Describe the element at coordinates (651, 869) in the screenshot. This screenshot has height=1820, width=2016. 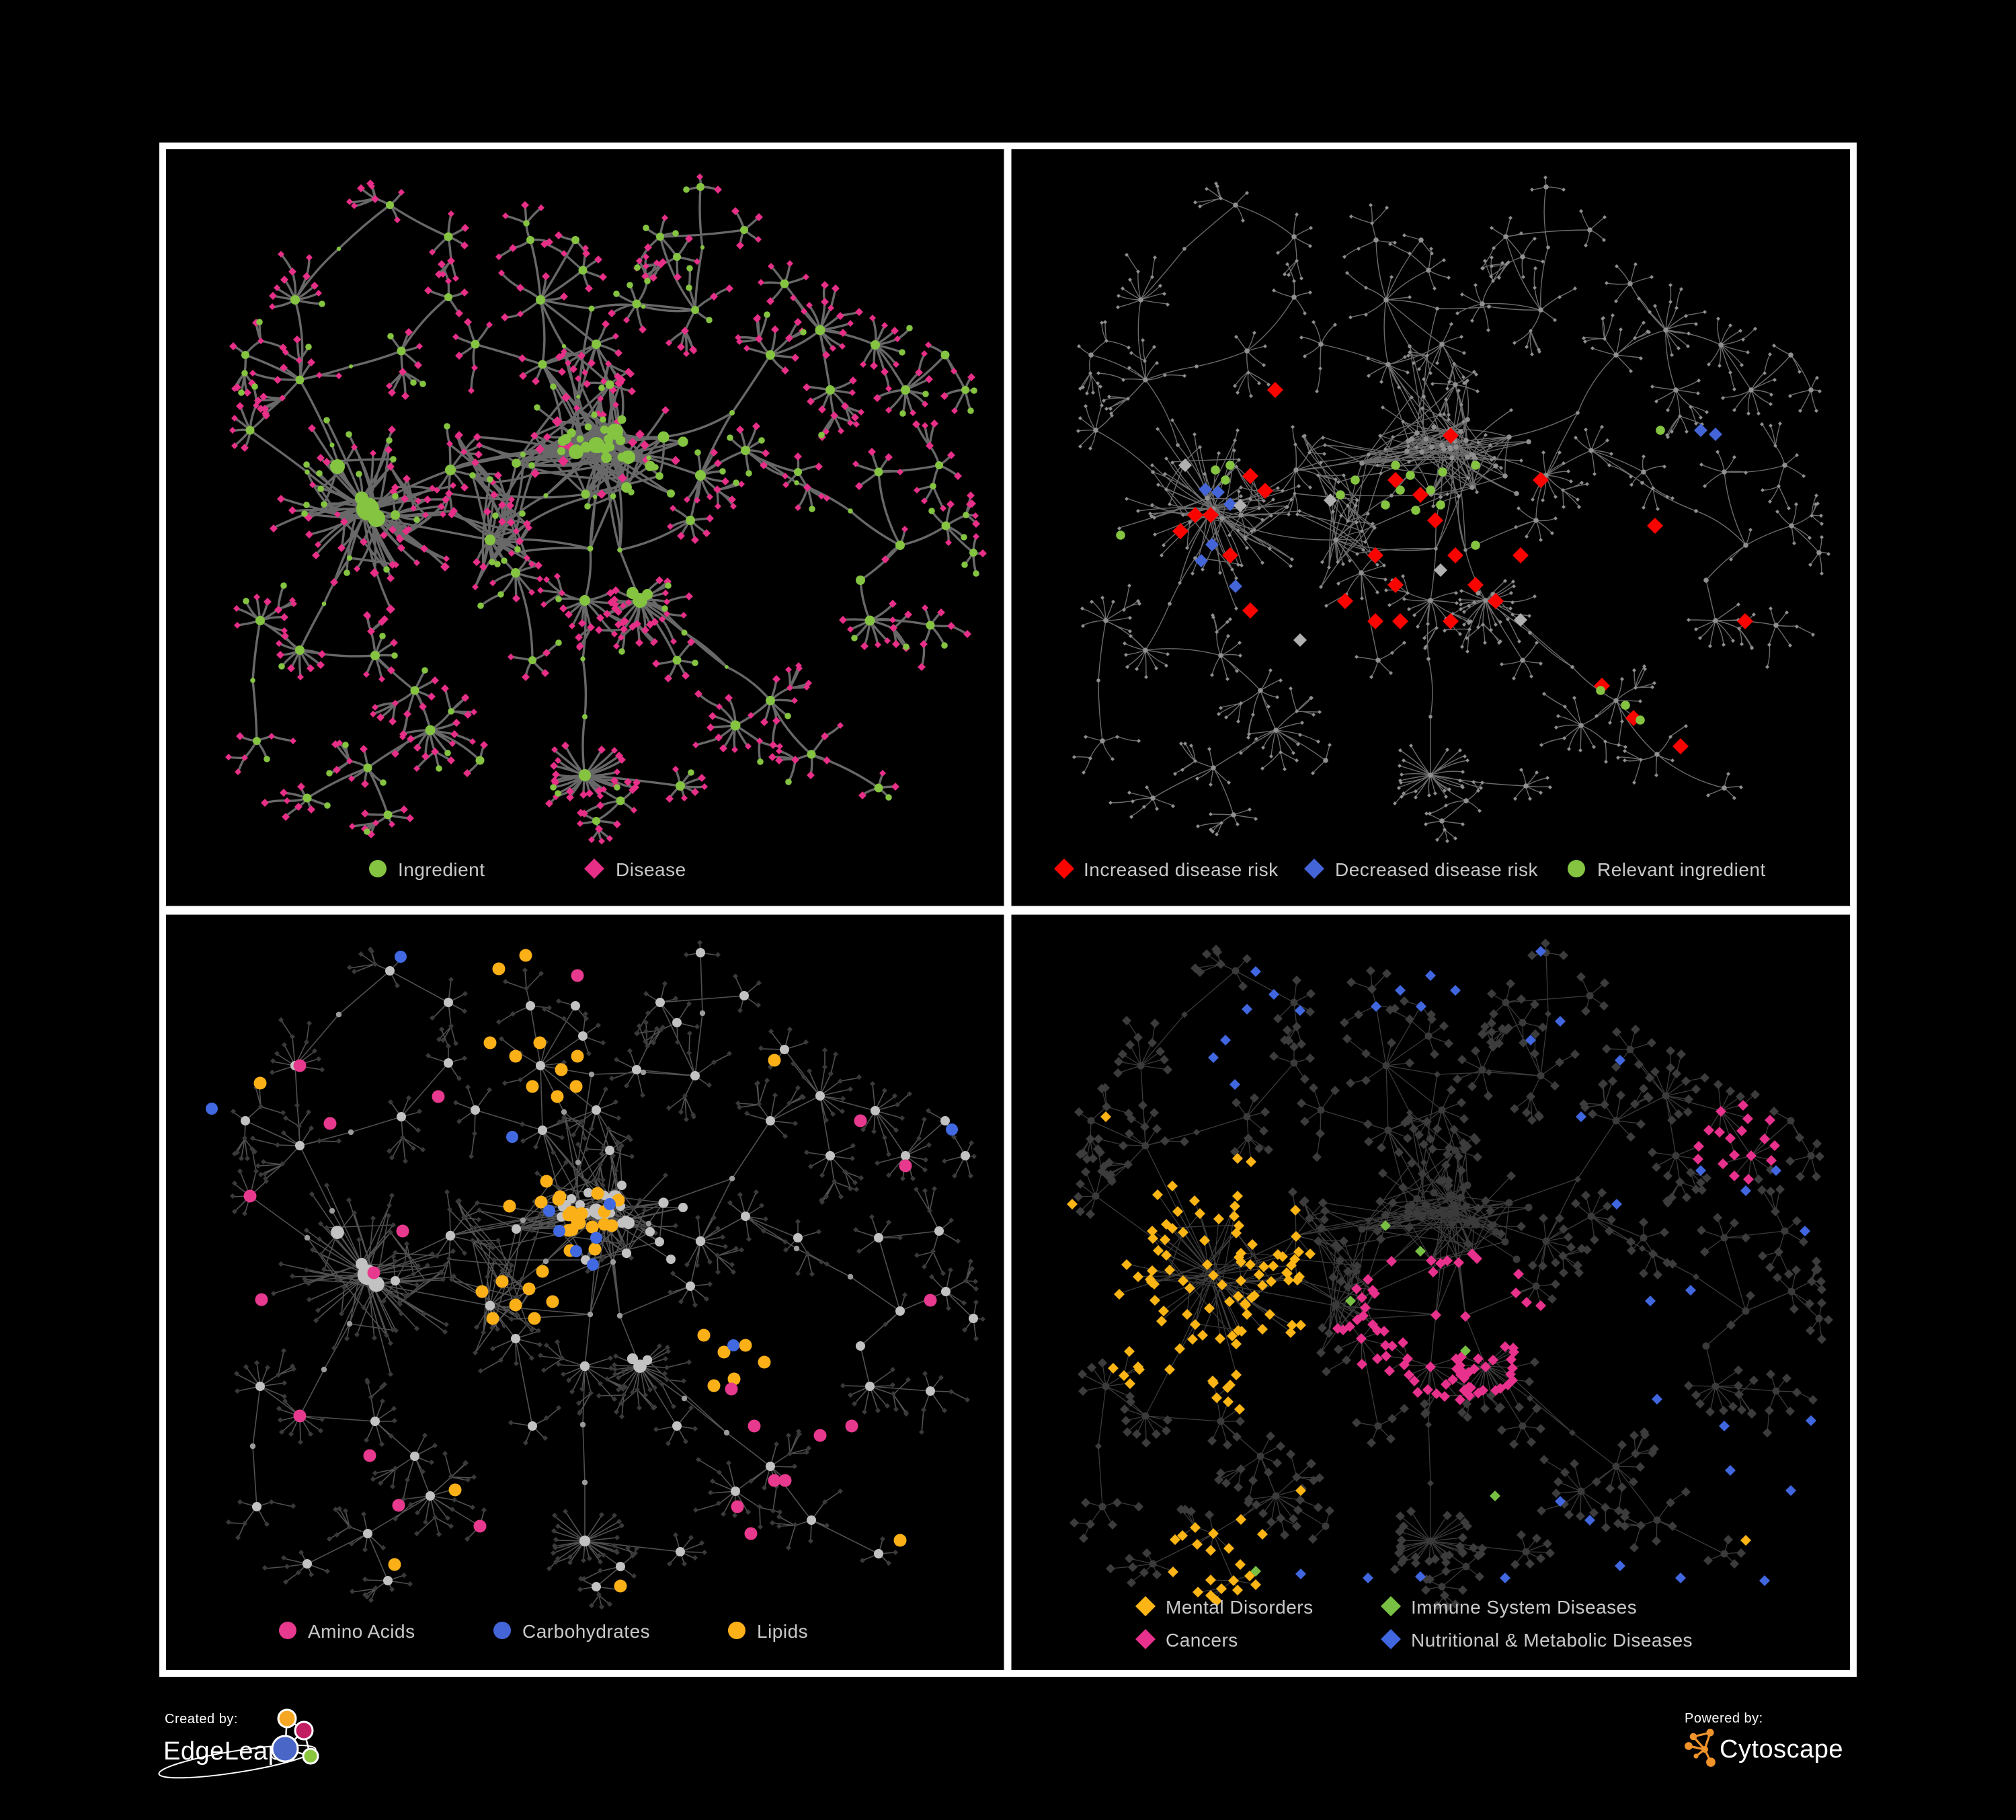
I see `svg-text: Disease` at that location.